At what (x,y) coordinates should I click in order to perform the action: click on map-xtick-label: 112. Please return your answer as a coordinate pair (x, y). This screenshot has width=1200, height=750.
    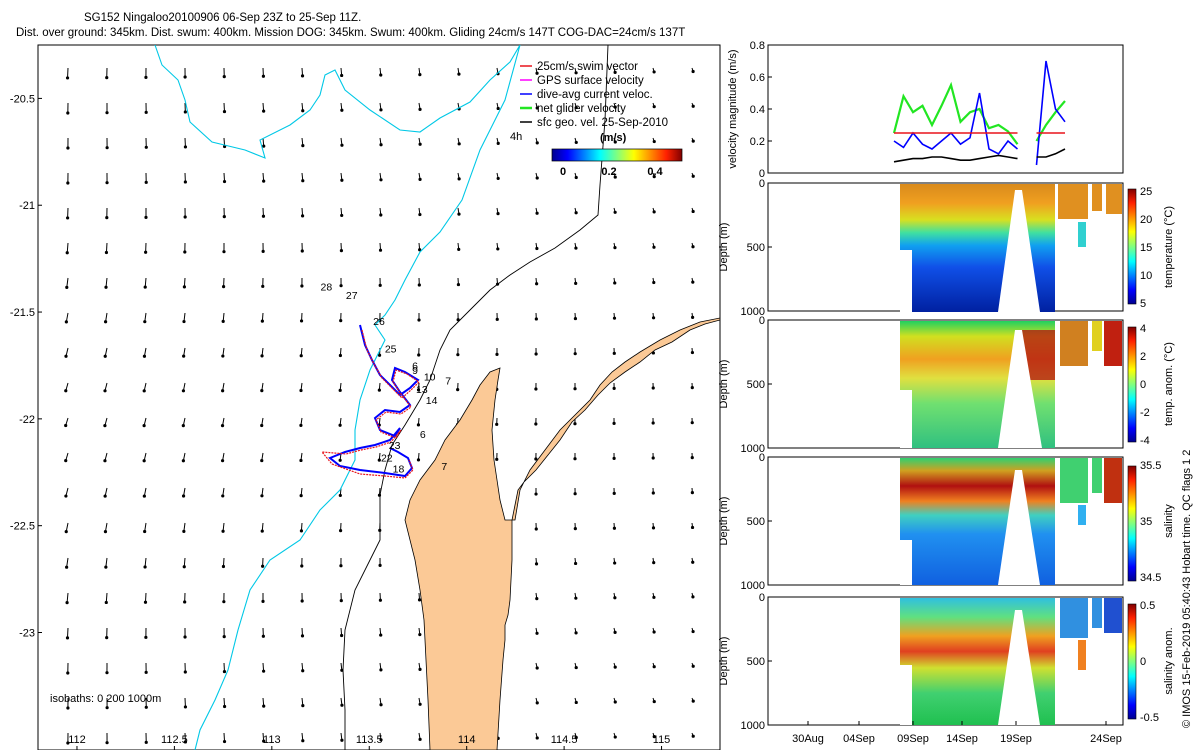
    Looking at the image, I should click on (77, 740).